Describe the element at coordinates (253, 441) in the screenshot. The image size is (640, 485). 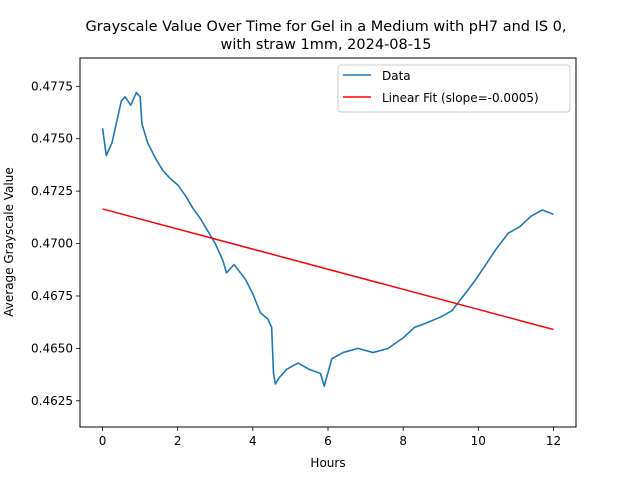
I see `x-tick-label: 4` at that location.